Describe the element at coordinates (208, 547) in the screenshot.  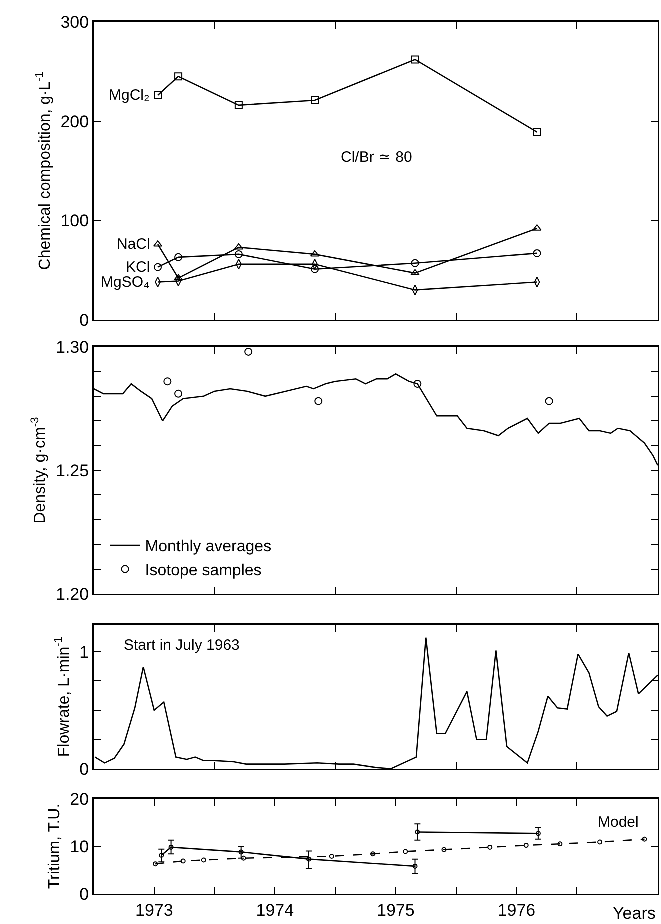
I see `legend-label: Monthly averages` at that location.